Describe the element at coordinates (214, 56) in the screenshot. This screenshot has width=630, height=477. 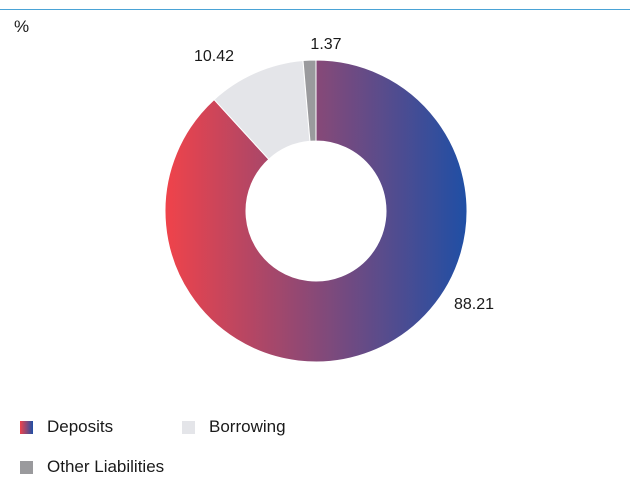
I see `data-label-borrowing: 10.42` at that location.